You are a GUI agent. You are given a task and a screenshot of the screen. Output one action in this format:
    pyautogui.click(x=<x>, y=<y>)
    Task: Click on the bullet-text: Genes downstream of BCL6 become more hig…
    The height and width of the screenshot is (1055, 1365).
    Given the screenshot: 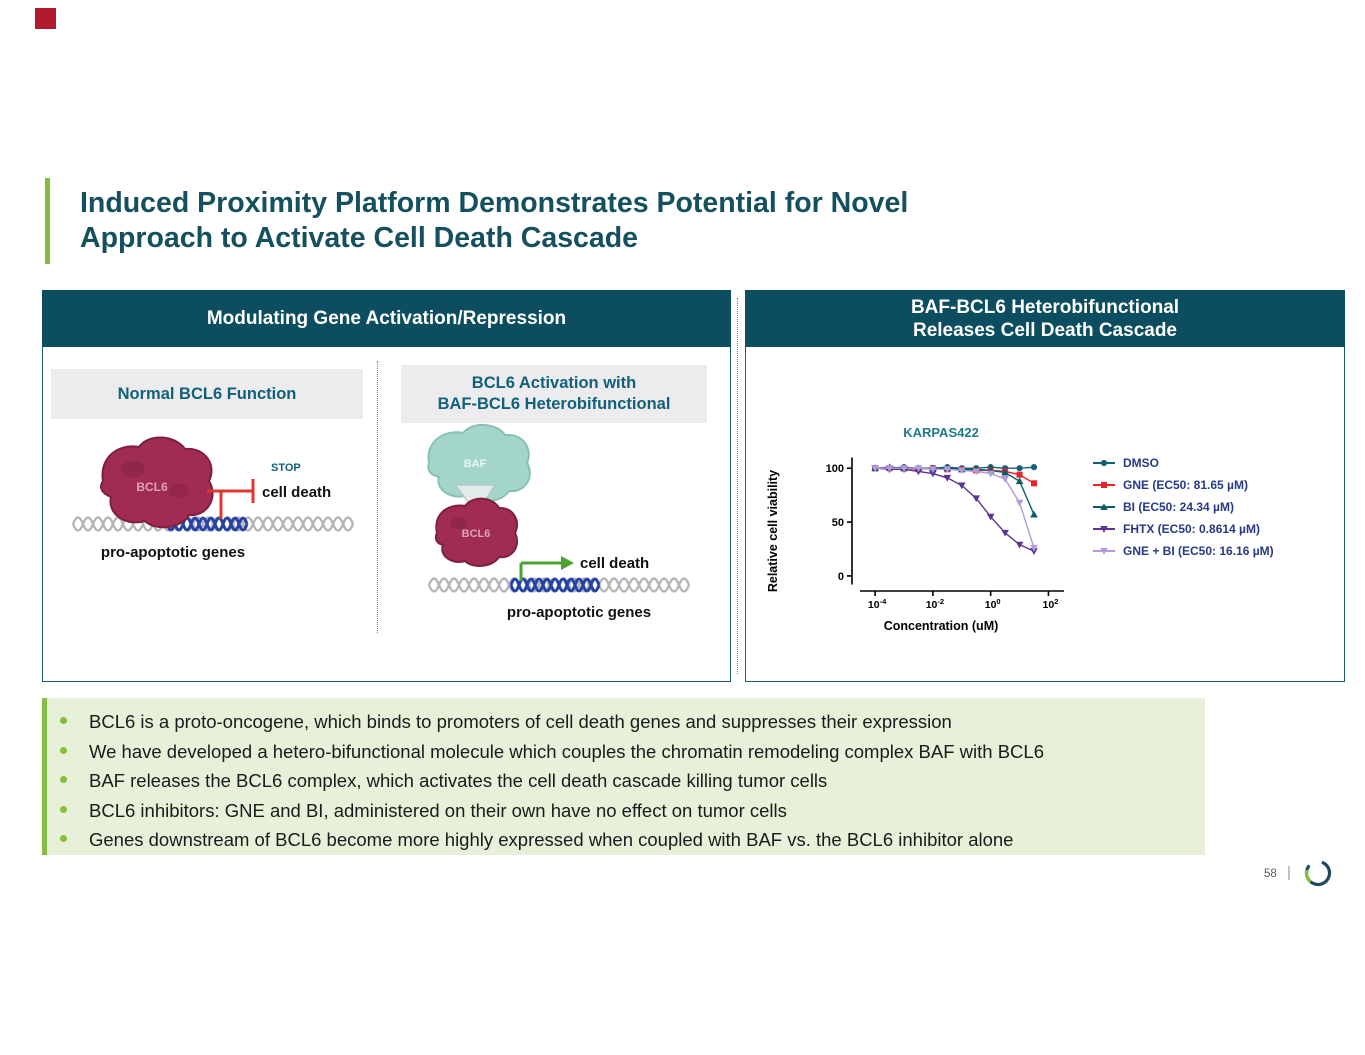 What is the action you would take?
    pyautogui.click(x=551, y=839)
    